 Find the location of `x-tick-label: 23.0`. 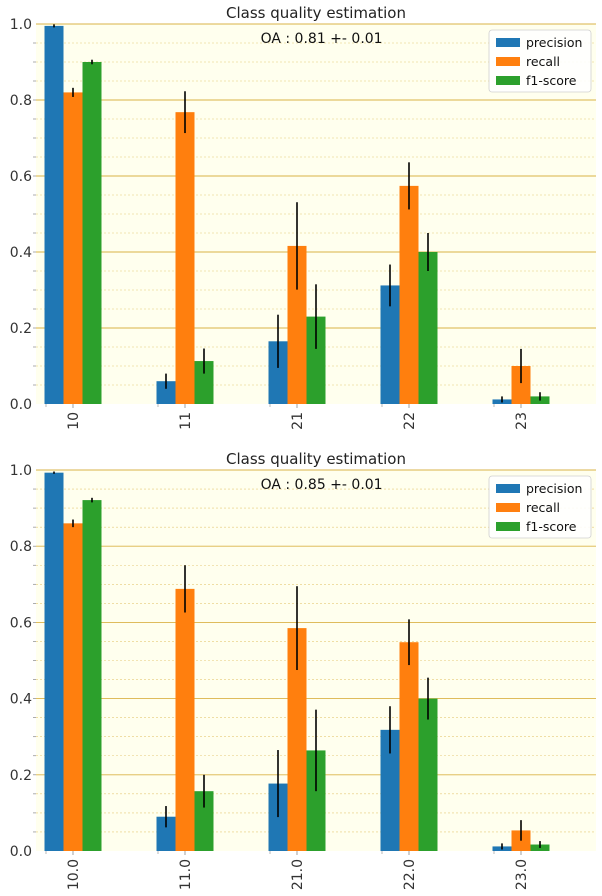

x-tick-label: 23.0 is located at coordinates (522, 874).